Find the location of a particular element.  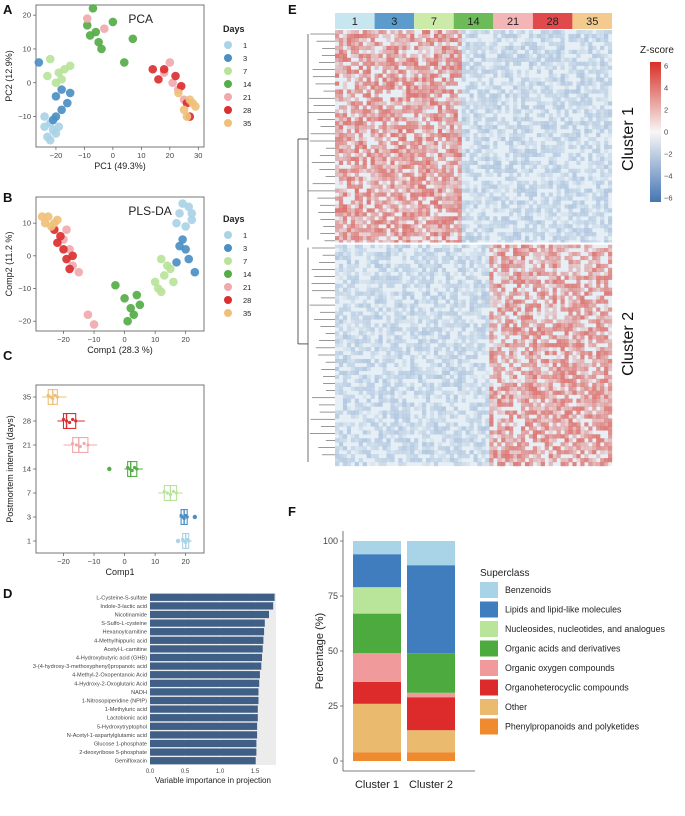

bar-category-label: 4-Hydroxy-2-Oxoglutaric Acid is located at coordinates (110, 684).